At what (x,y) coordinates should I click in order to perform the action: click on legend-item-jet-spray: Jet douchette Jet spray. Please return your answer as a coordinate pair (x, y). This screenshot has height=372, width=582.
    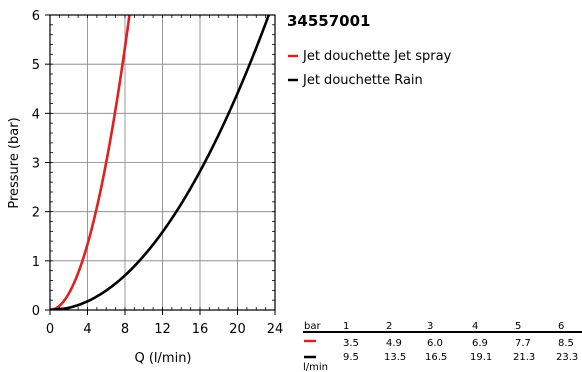
    Looking at the image, I should click on (370, 56).